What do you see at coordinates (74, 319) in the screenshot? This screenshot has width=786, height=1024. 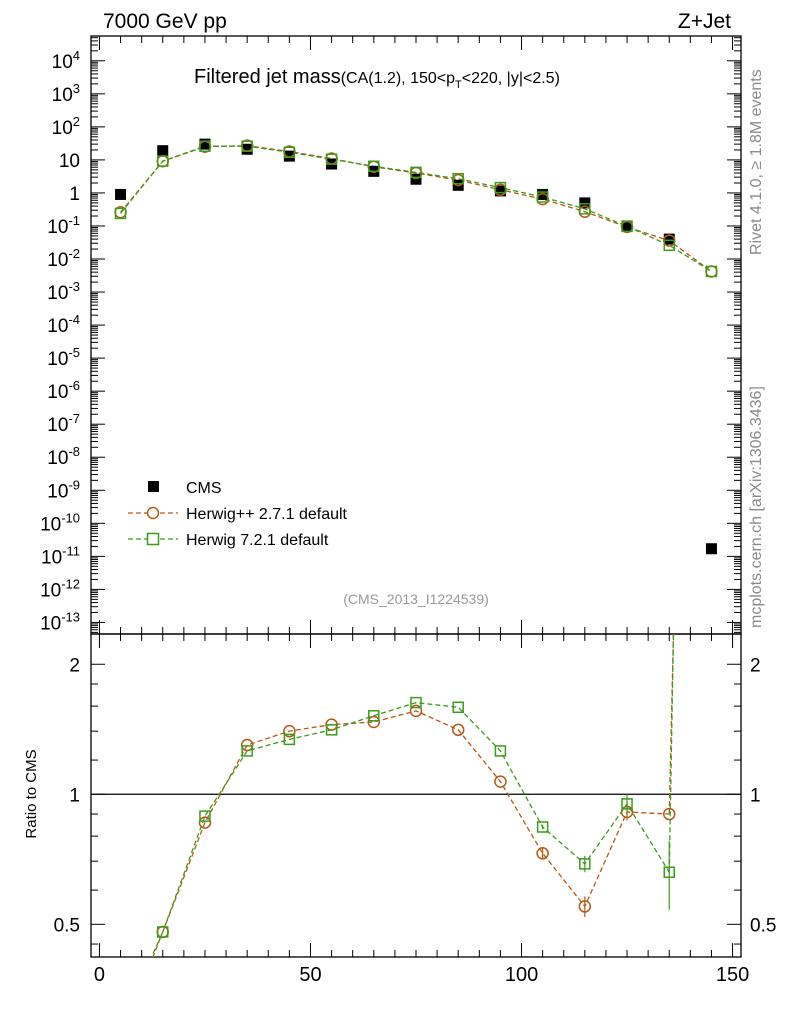 I see `y-tick-exp: -4` at bounding box center [74, 319].